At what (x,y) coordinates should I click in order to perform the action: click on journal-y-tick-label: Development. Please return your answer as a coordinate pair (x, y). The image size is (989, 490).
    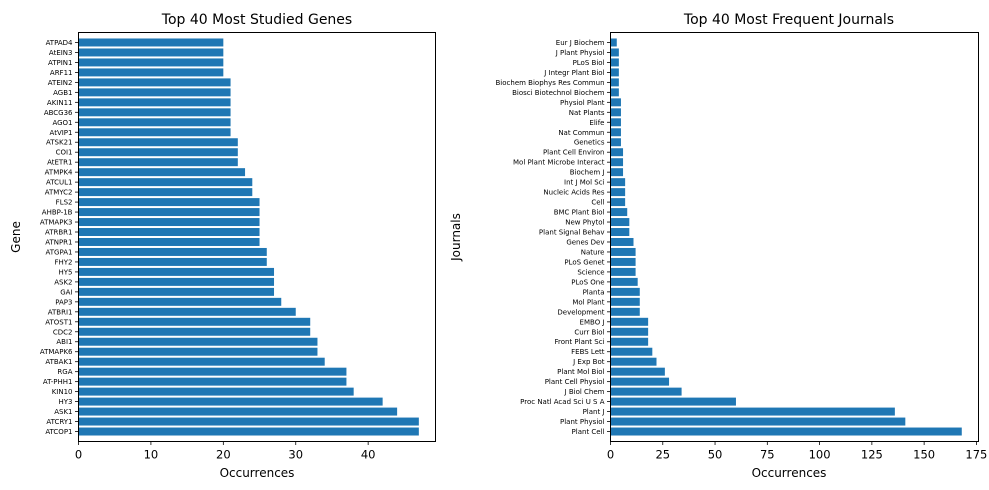
    Looking at the image, I should click on (580, 312).